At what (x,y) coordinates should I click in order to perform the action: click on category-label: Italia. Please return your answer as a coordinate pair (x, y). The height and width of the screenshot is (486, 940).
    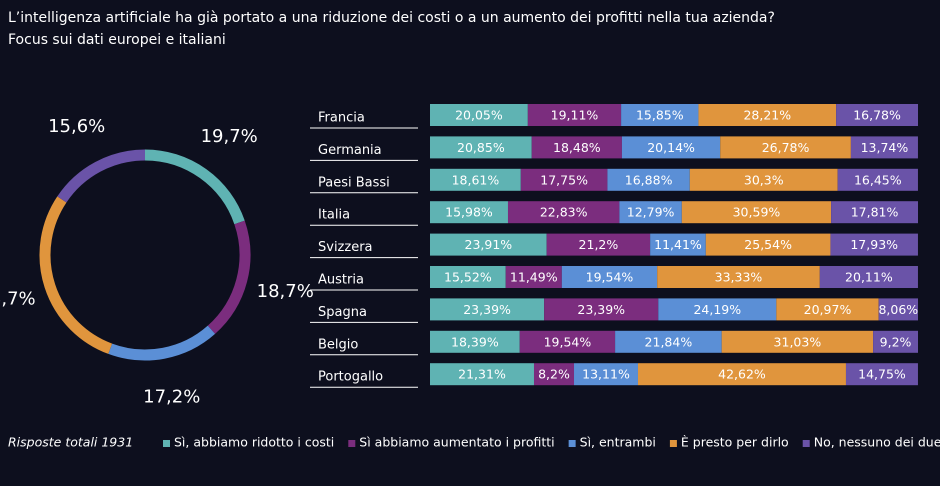
    Looking at the image, I should click on (334, 215).